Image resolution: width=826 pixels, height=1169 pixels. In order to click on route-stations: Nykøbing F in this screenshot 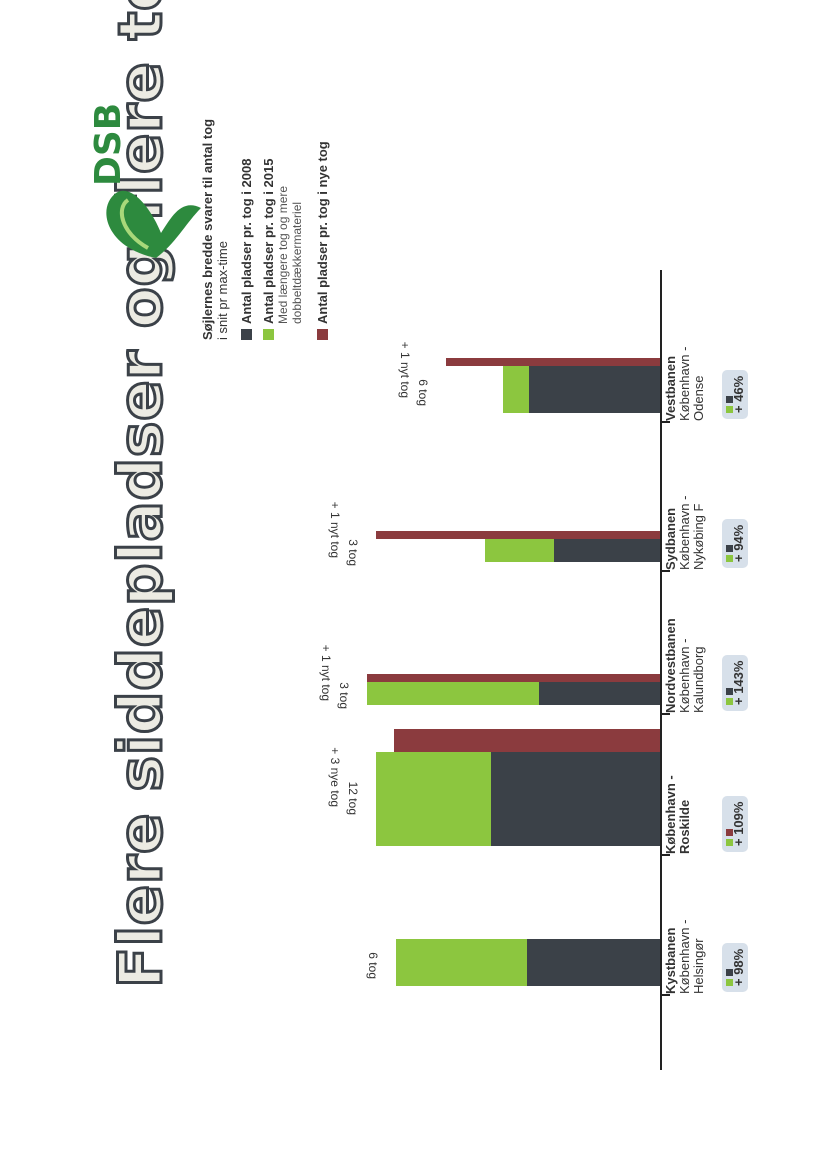, I will do `click(698, 536)`.